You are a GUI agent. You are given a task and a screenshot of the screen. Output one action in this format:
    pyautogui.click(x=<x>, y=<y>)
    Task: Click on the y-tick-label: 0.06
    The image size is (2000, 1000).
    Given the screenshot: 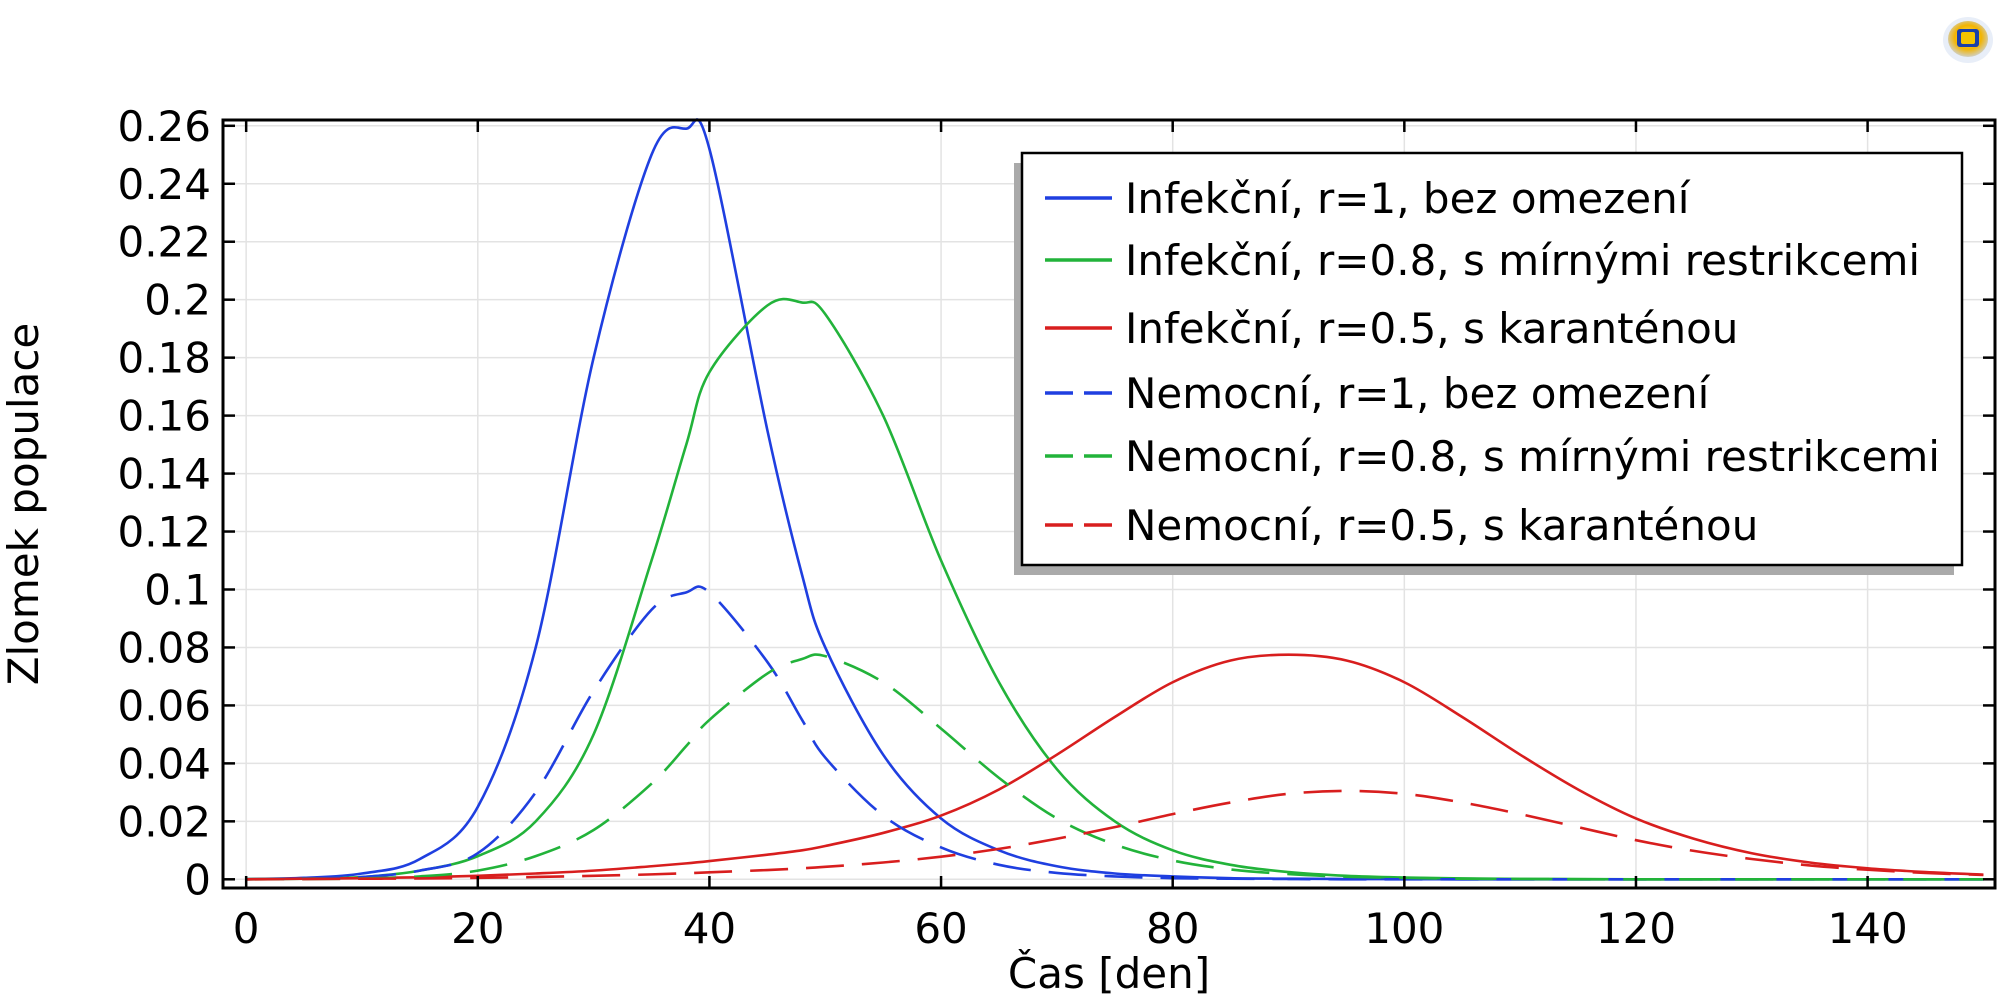 What is the action you would take?
    pyautogui.click(x=164, y=705)
    